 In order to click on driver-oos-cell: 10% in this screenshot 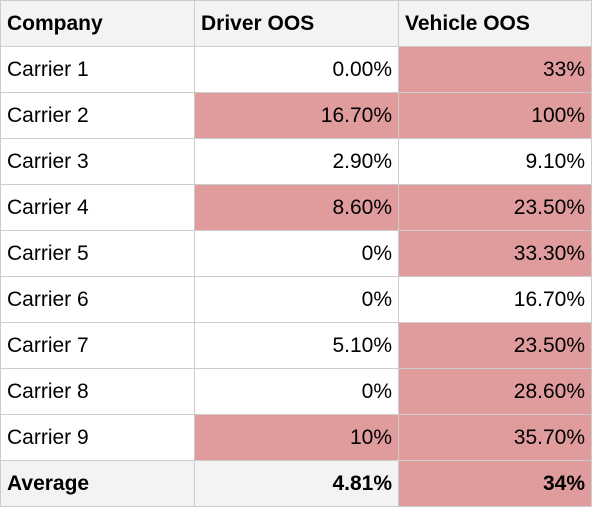, I will do `click(296, 437)`.